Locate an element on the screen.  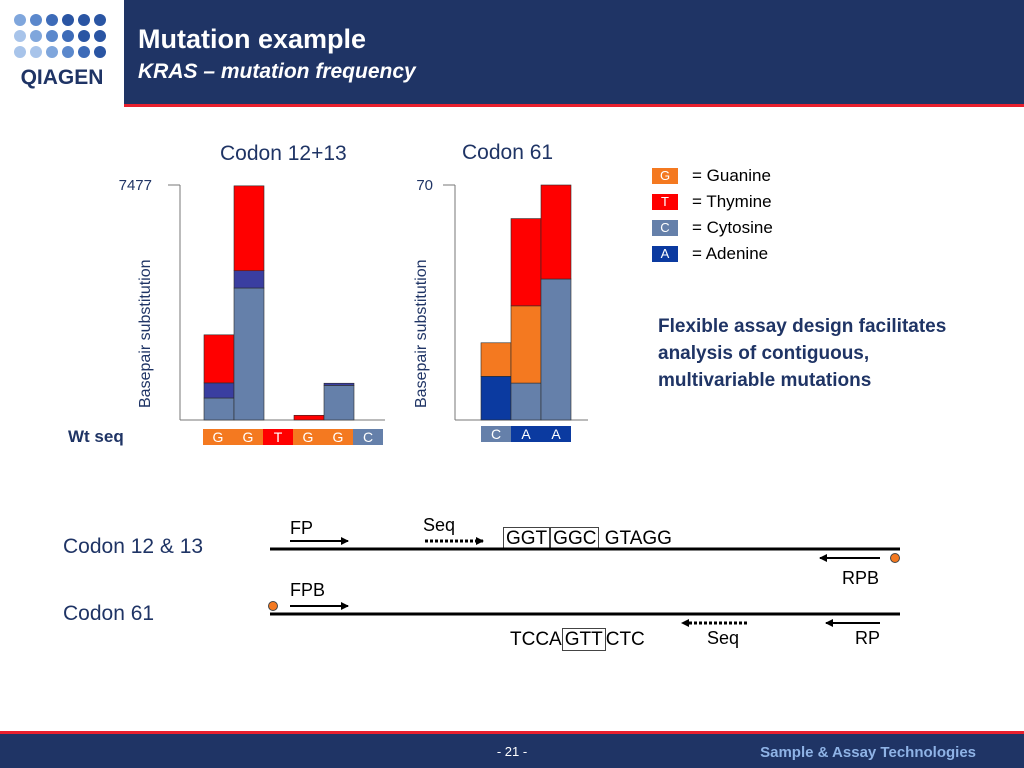
codon12-row-label: Codon 12 & 13 is located at coordinates (133, 546).